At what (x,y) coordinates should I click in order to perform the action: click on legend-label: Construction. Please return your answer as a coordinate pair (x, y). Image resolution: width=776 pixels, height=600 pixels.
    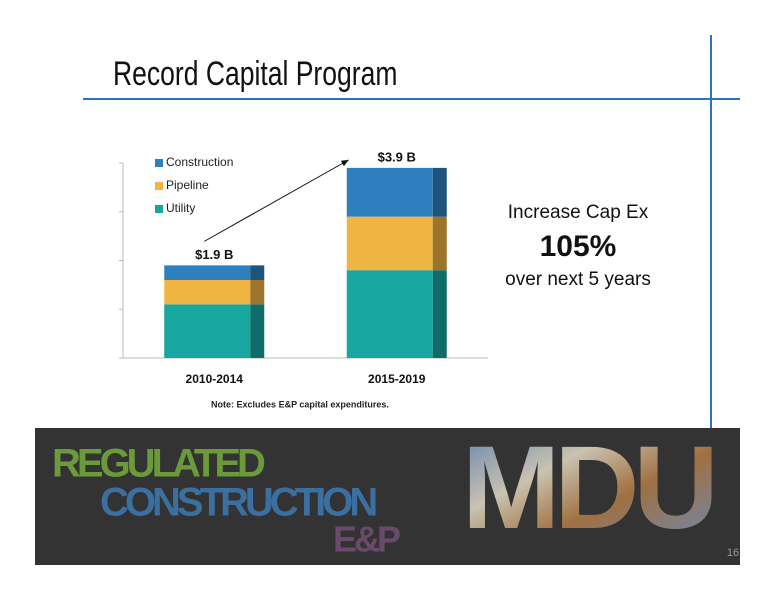
    Looking at the image, I should click on (199, 162).